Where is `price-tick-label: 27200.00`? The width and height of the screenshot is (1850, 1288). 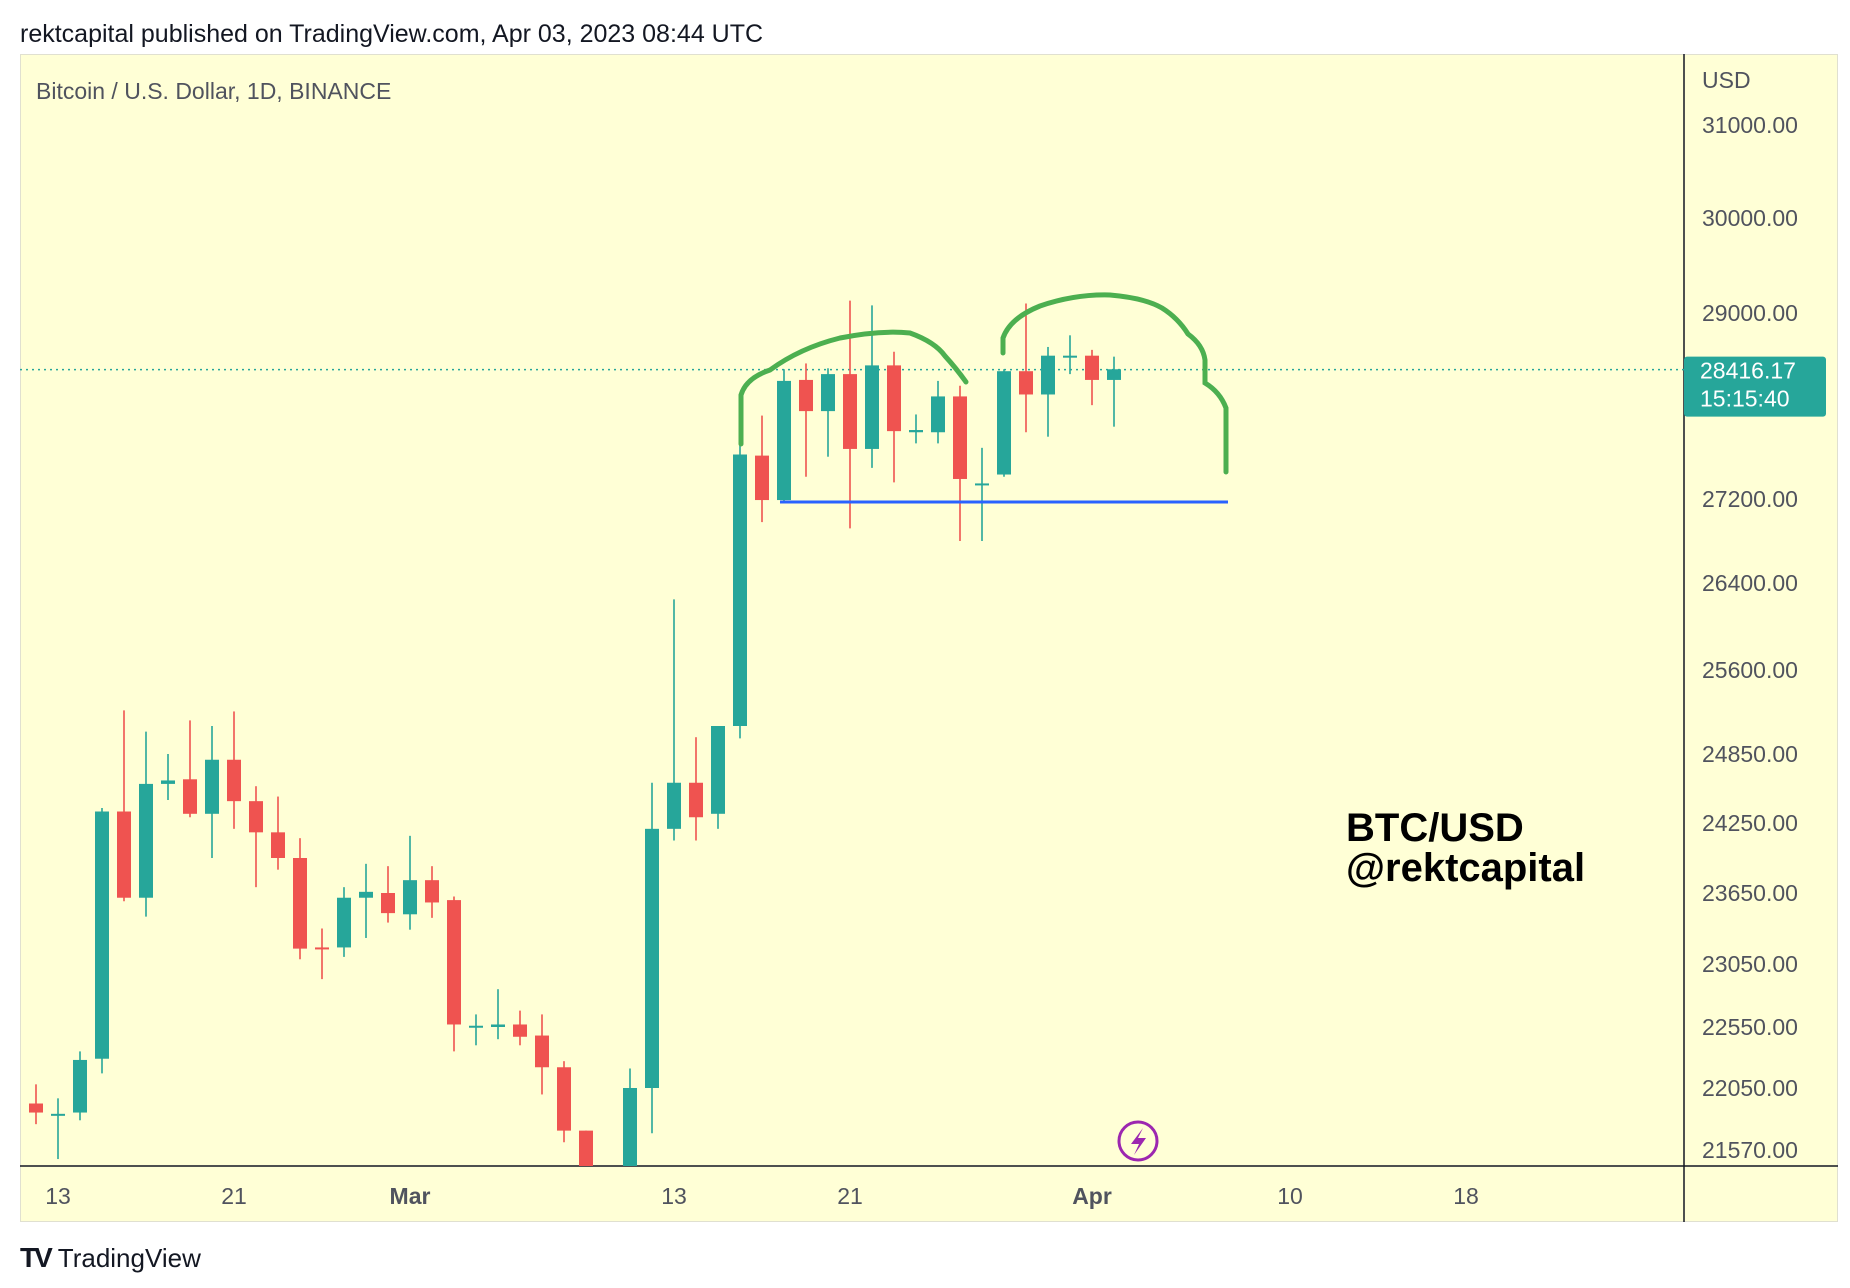 price-tick-label: 27200.00 is located at coordinates (1750, 499).